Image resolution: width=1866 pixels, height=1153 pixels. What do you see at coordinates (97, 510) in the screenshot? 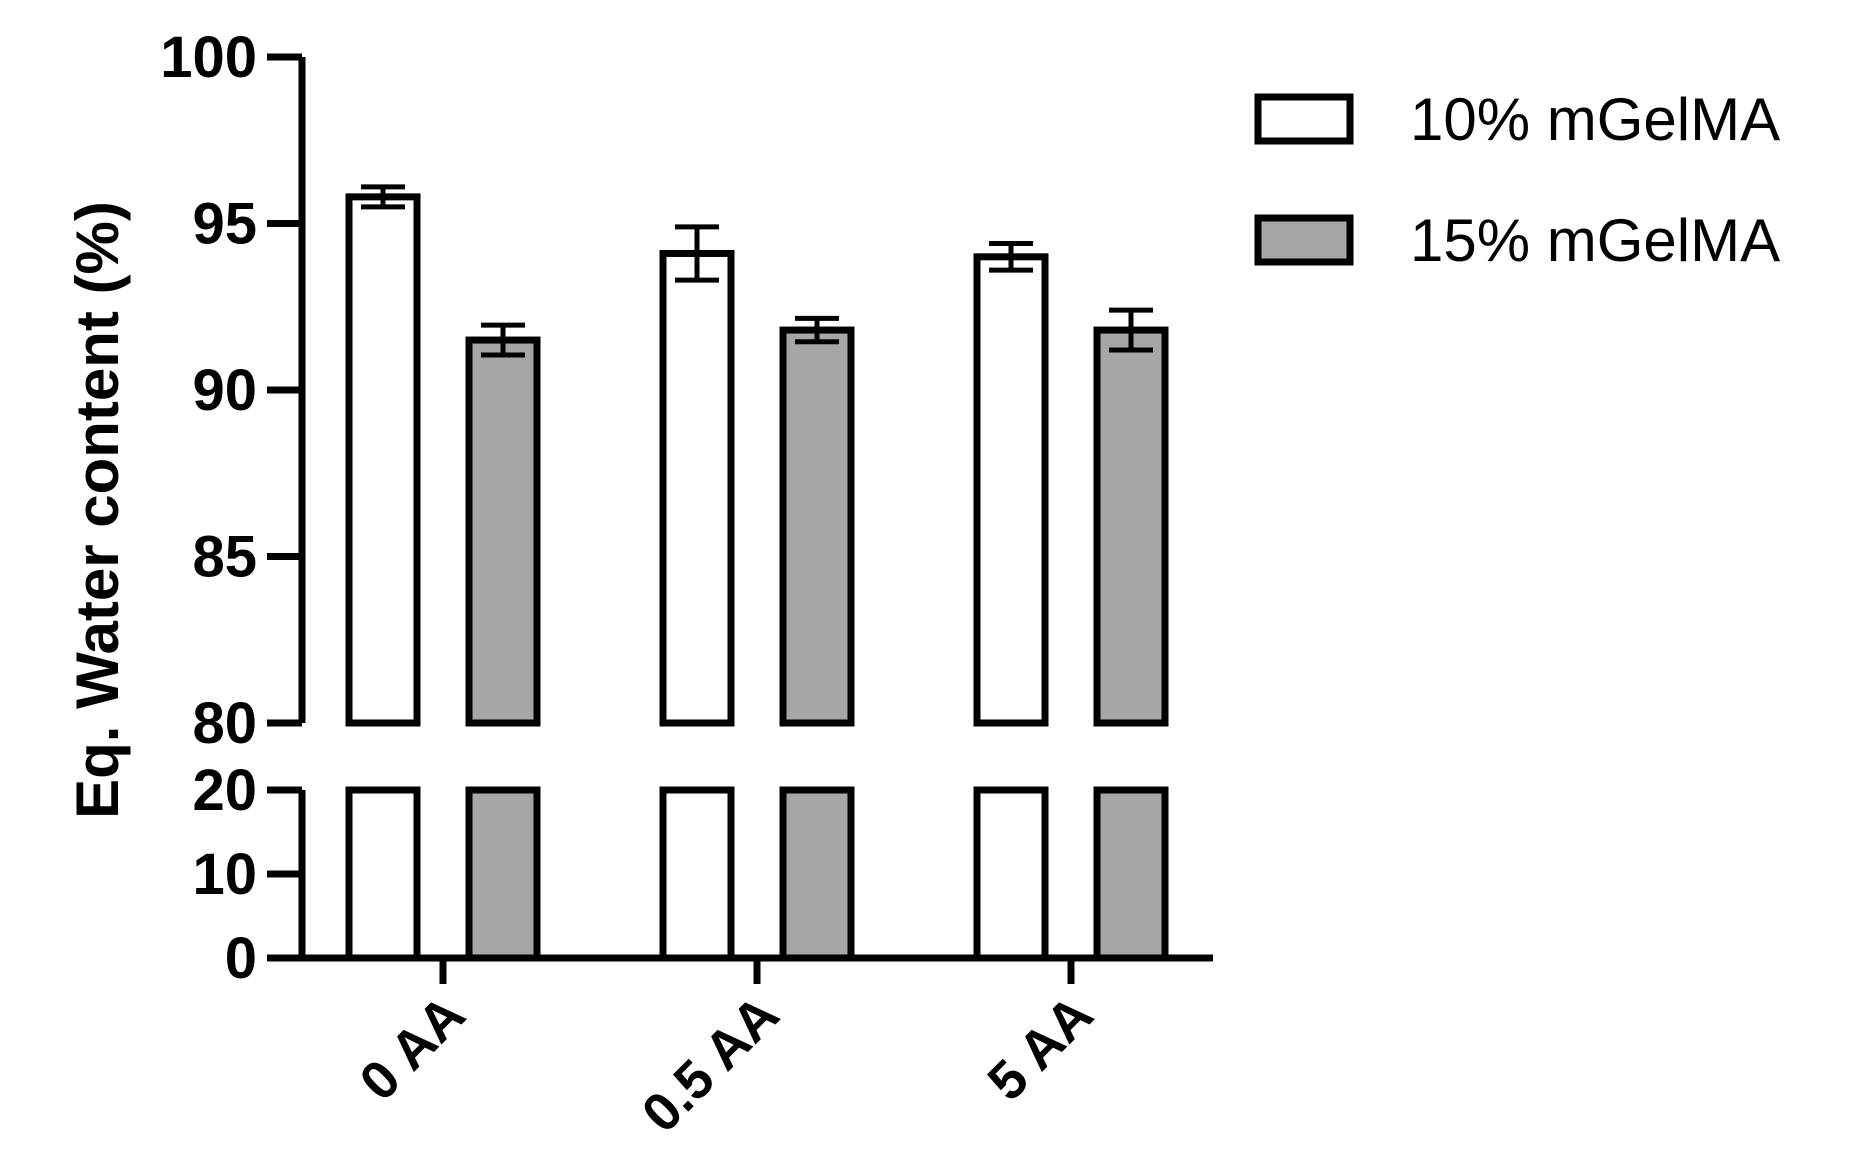
I see `y-axis-title: Eq. Water content (%)` at bounding box center [97, 510].